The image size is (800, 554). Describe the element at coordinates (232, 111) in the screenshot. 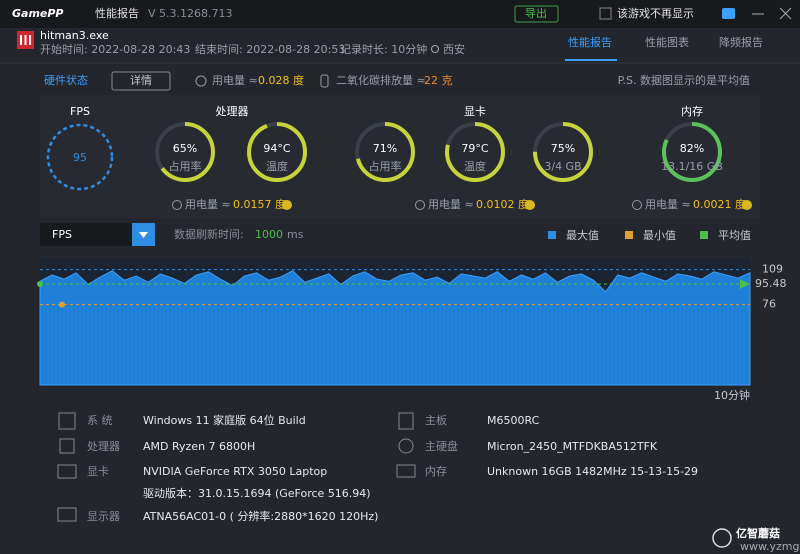

I see `section-title: 处理器` at that location.